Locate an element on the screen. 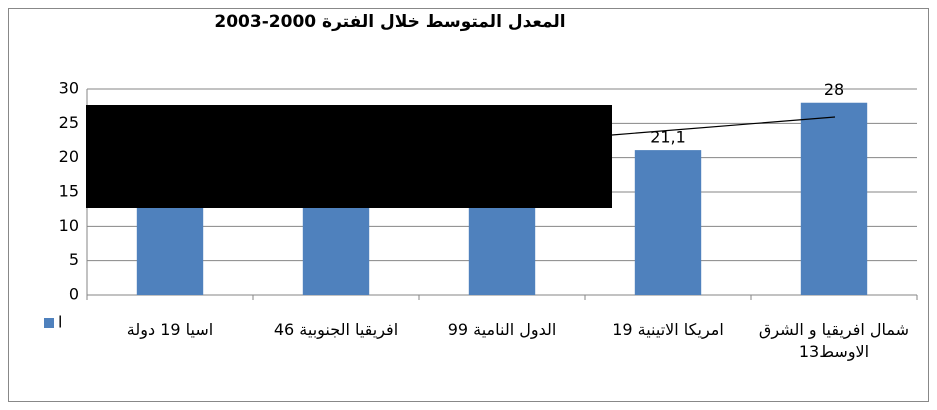 This screenshot has width=937, height=410. x-tick-label: شمال افريقيا و الشرق الاوسط13 is located at coordinates (834, 340).